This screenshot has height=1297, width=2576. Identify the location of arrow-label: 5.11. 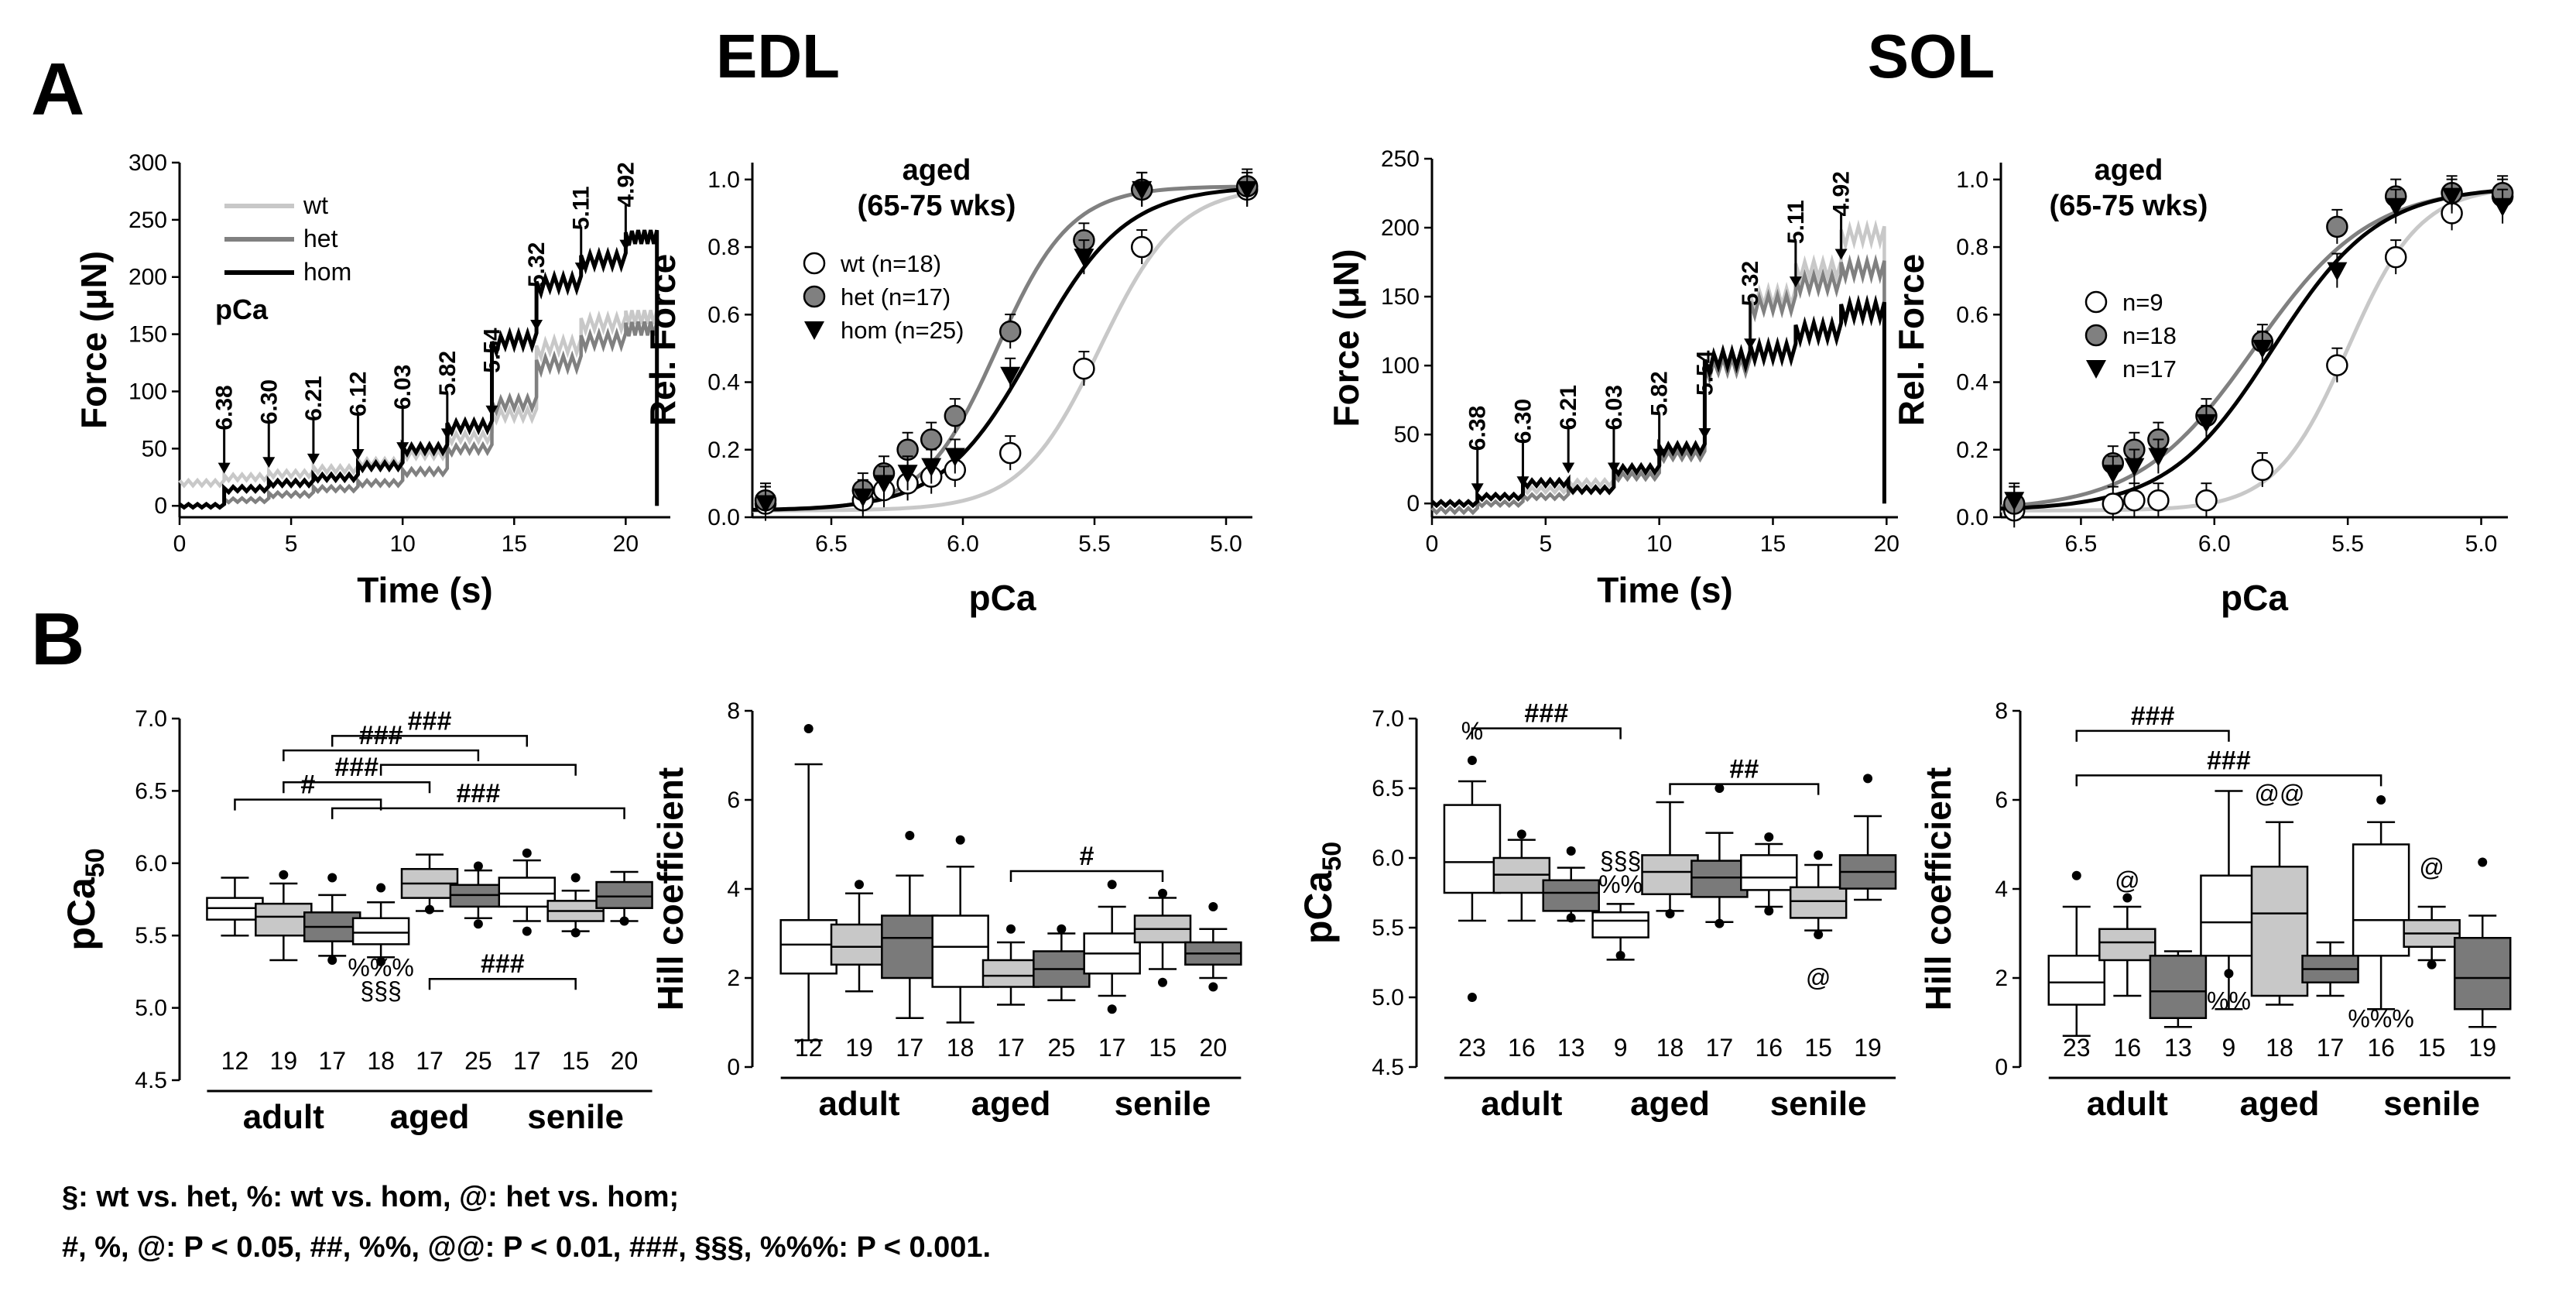
(1796, 222).